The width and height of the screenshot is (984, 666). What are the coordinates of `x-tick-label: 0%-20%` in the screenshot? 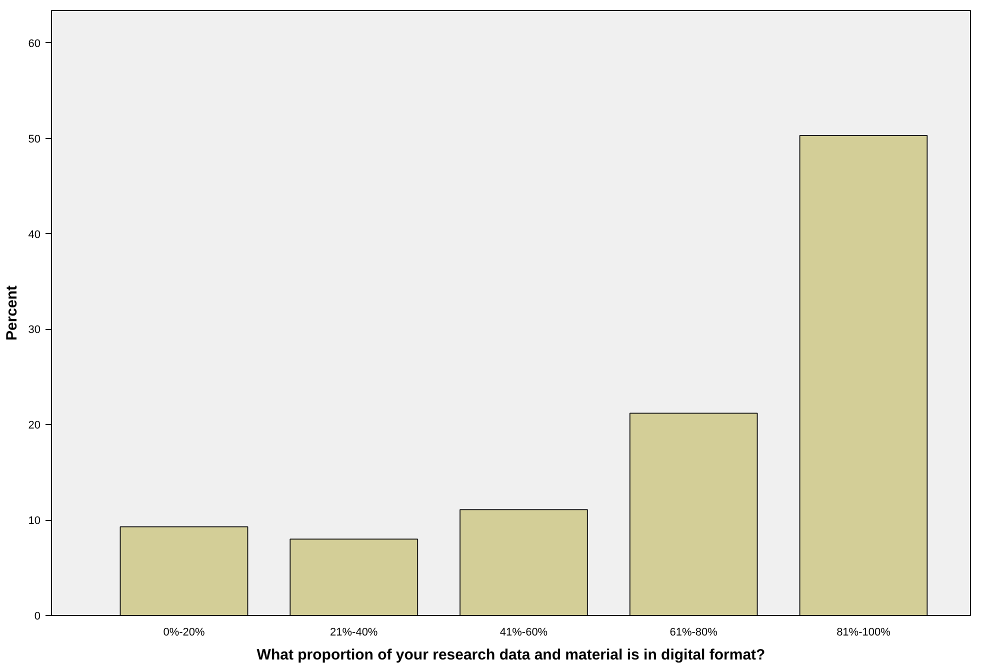 It's located at (184, 632).